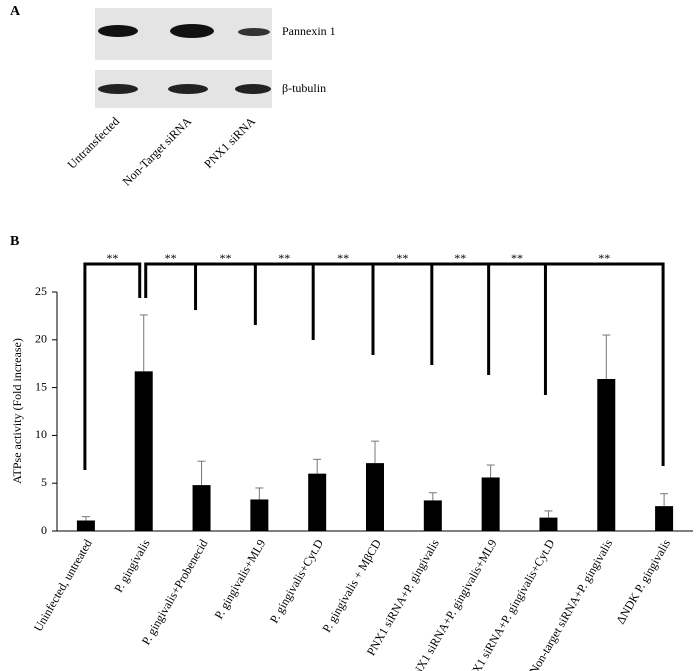 Image resolution: width=697 pixels, height=671 pixels. Describe the element at coordinates (304, 88) in the screenshot. I see `row-label: β-tubulin` at that location.